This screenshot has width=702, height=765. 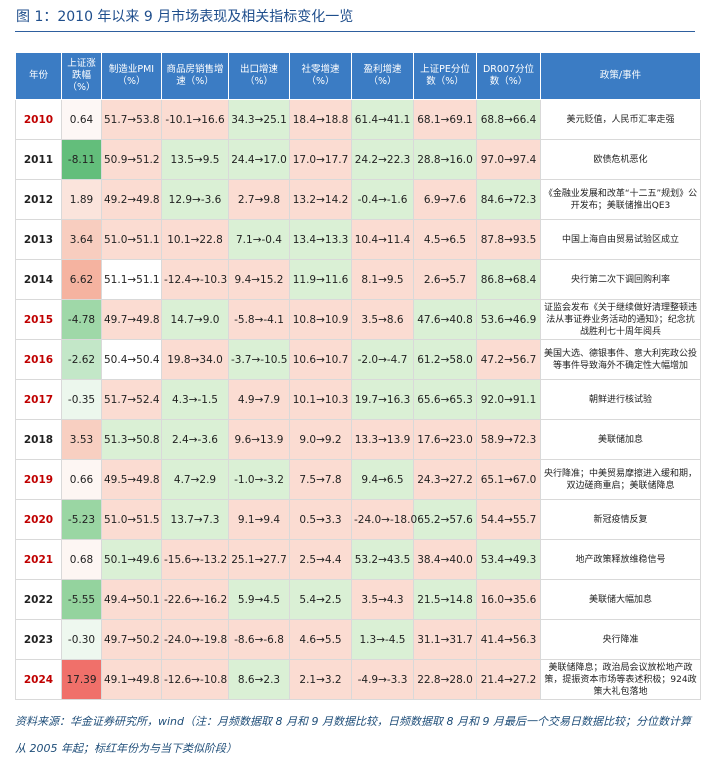 What do you see at coordinates (445, 479) in the screenshot?
I see `value-cell: 24.3→27.2` at bounding box center [445, 479].